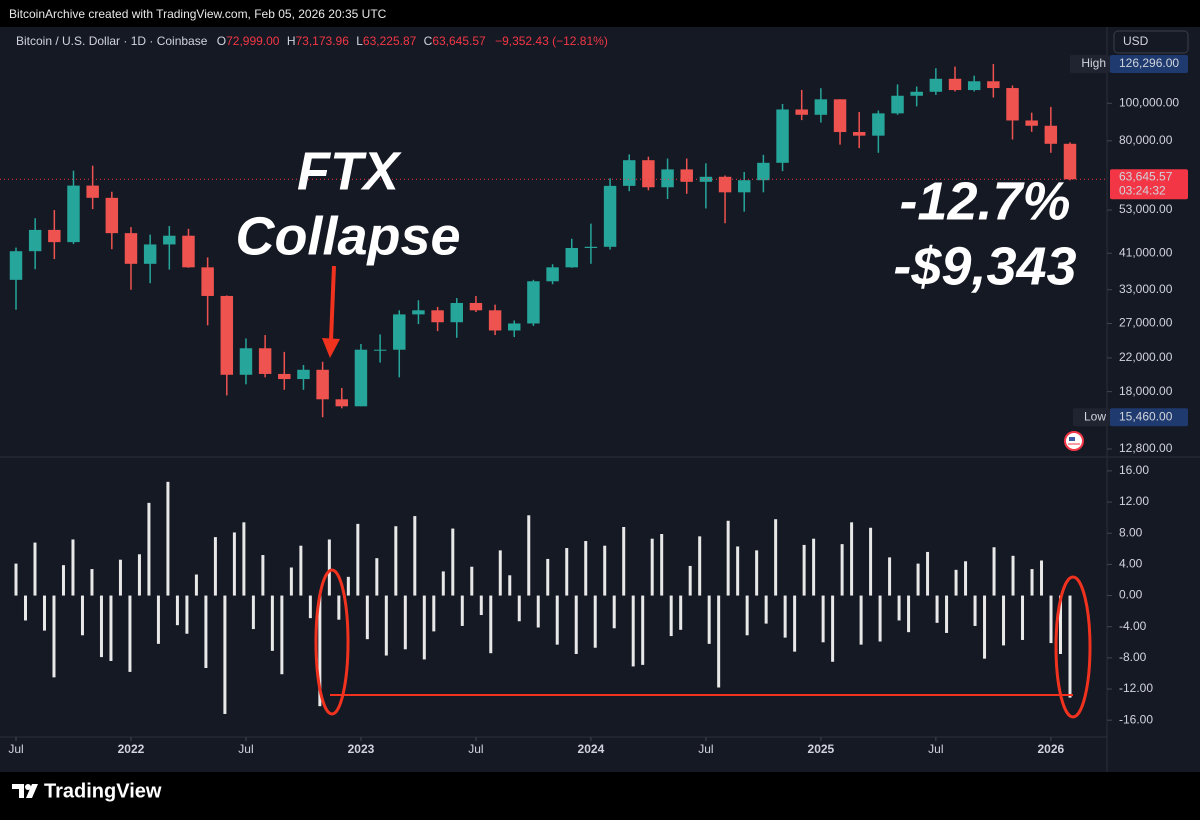 The height and width of the screenshot is (820, 1200). I want to click on currency: USD, so click(1136, 41).